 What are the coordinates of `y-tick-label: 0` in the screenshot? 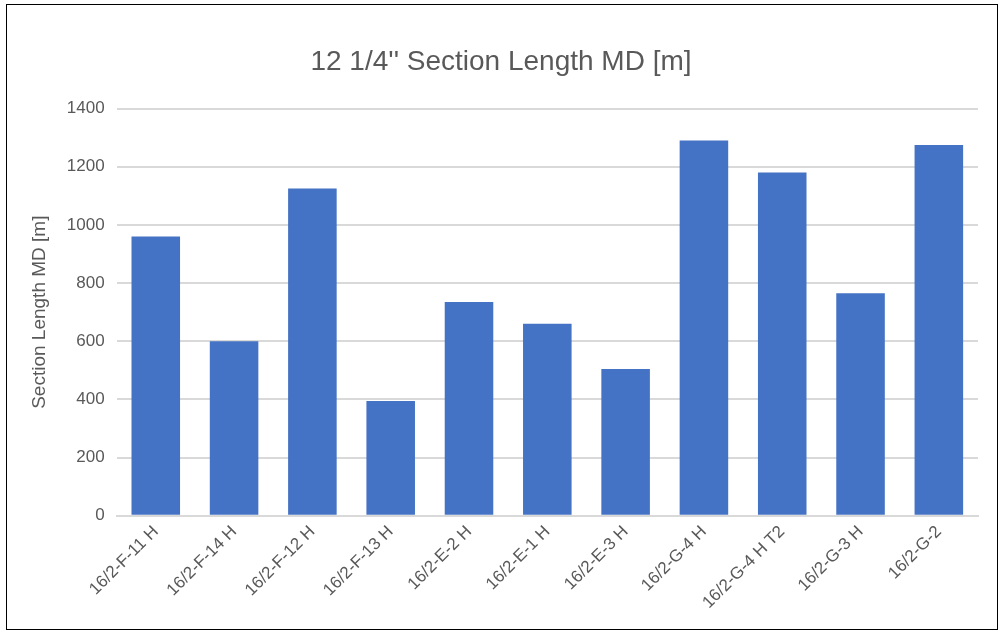 It's located at (100, 515).